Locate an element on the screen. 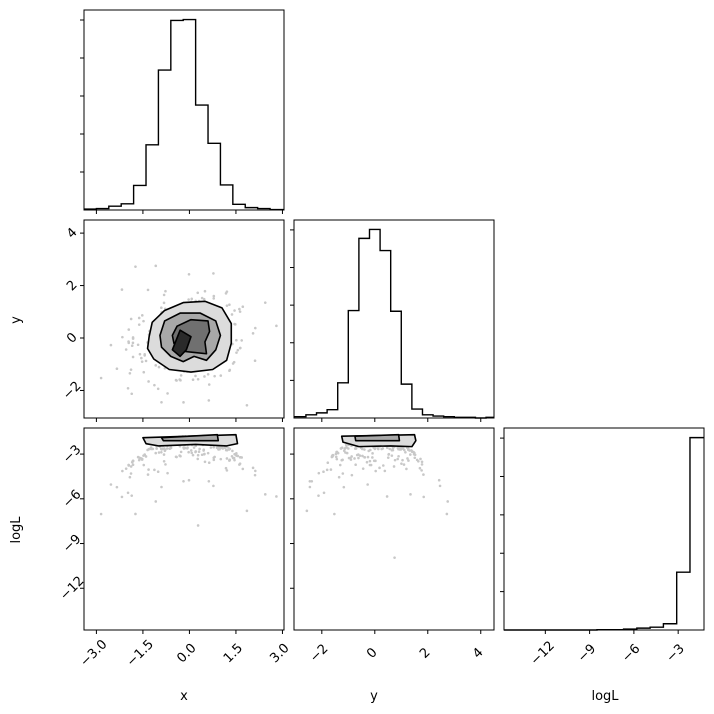  x-tick-label-logL: −3 is located at coordinates (676, 653).